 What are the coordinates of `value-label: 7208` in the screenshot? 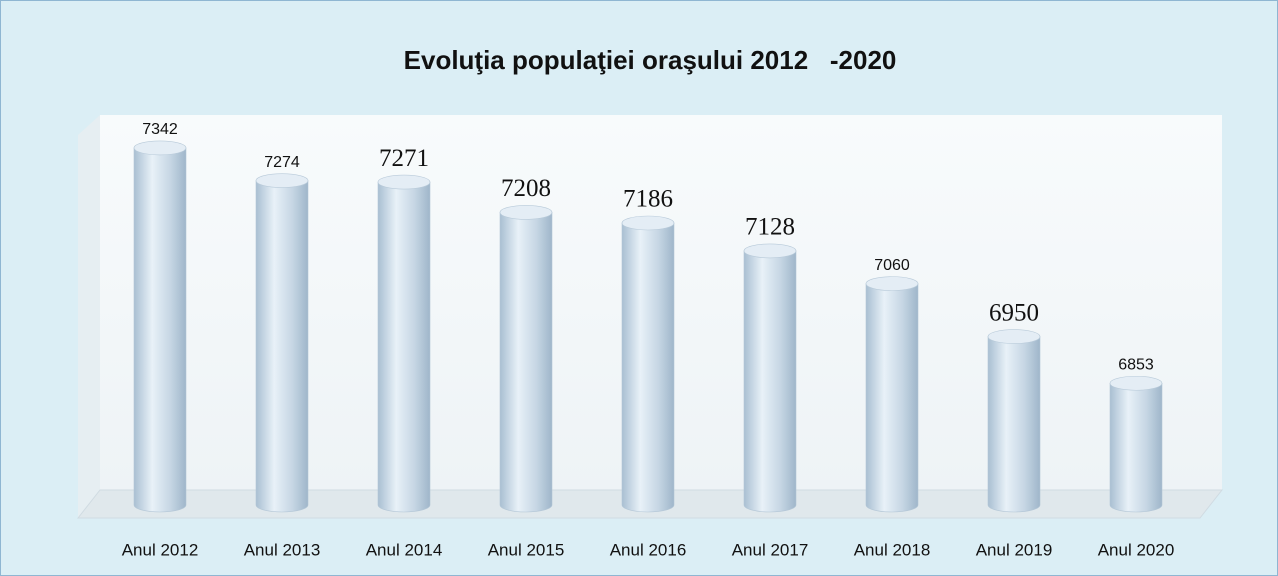 It's located at (526, 188).